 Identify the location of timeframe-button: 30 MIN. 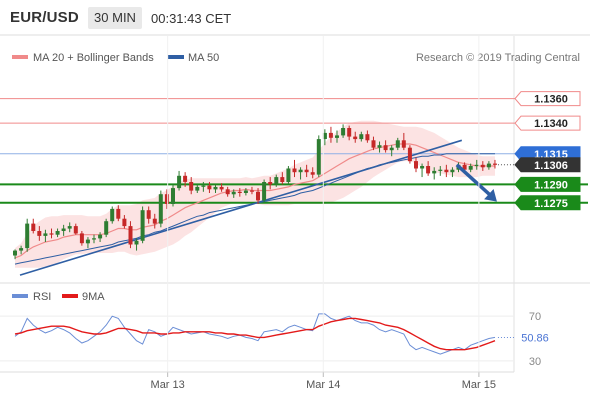
(115, 18).